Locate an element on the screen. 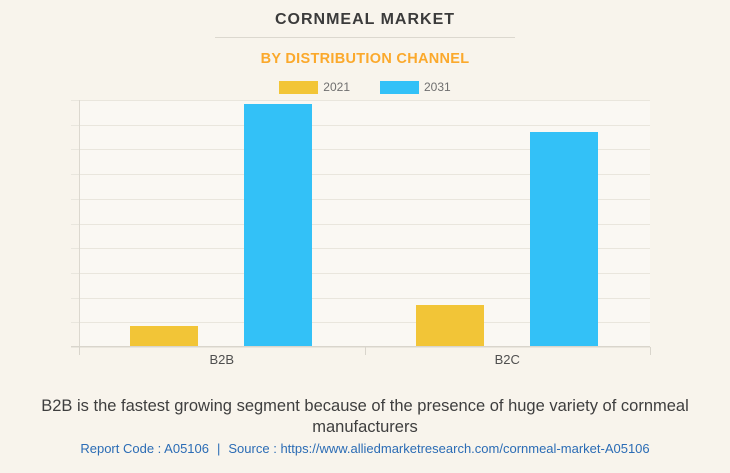 The image size is (730, 473). bar-b2c-2031 is located at coordinates (563, 239).